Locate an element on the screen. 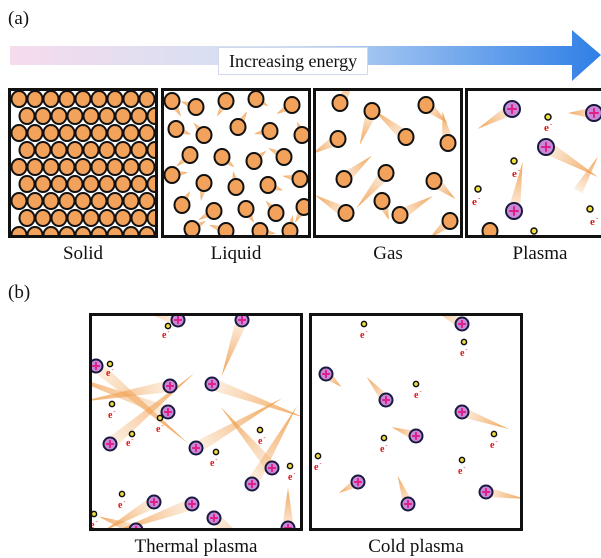 Image resolution: width=601 pixels, height=558 pixels. state-label-gas: Gas is located at coordinates (388, 253).